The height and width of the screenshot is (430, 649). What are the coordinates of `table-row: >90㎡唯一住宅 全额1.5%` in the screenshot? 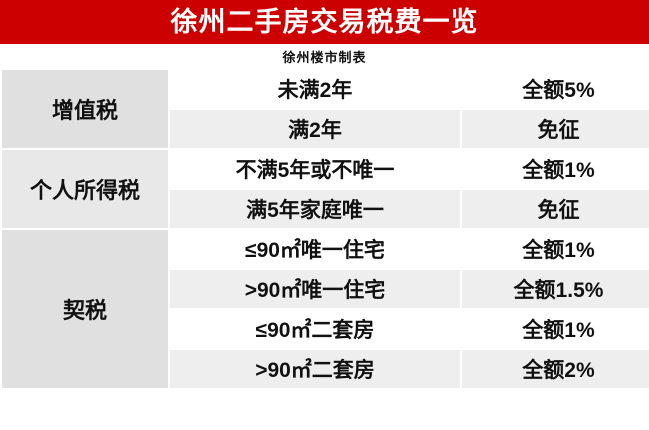 It's located at (325, 289).